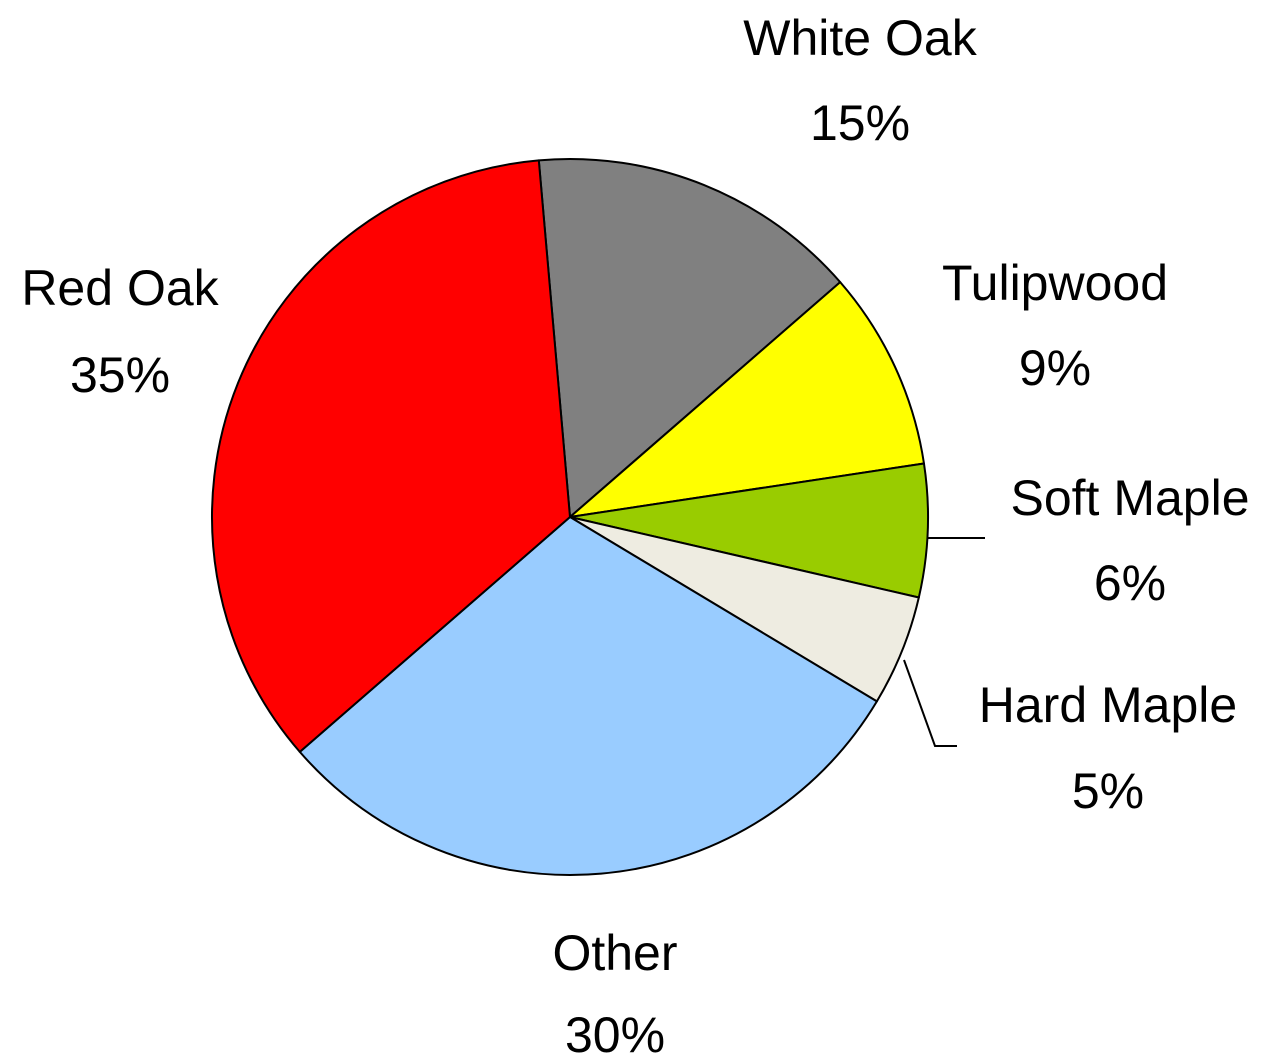 This screenshot has height=1060, width=1275. What do you see at coordinates (614, 953) in the screenshot?
I see `label-other: Other` at bounding box center [614, 953].